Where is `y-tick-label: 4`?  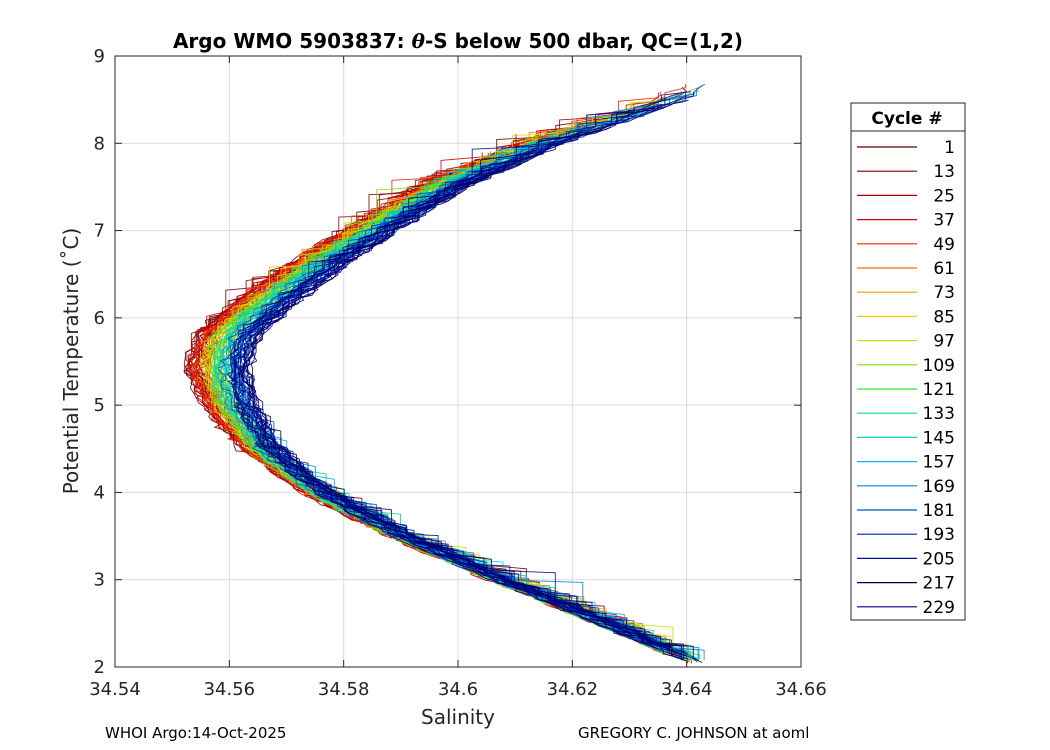 y-tick-label: 4 is located at coordinates (99, 492).